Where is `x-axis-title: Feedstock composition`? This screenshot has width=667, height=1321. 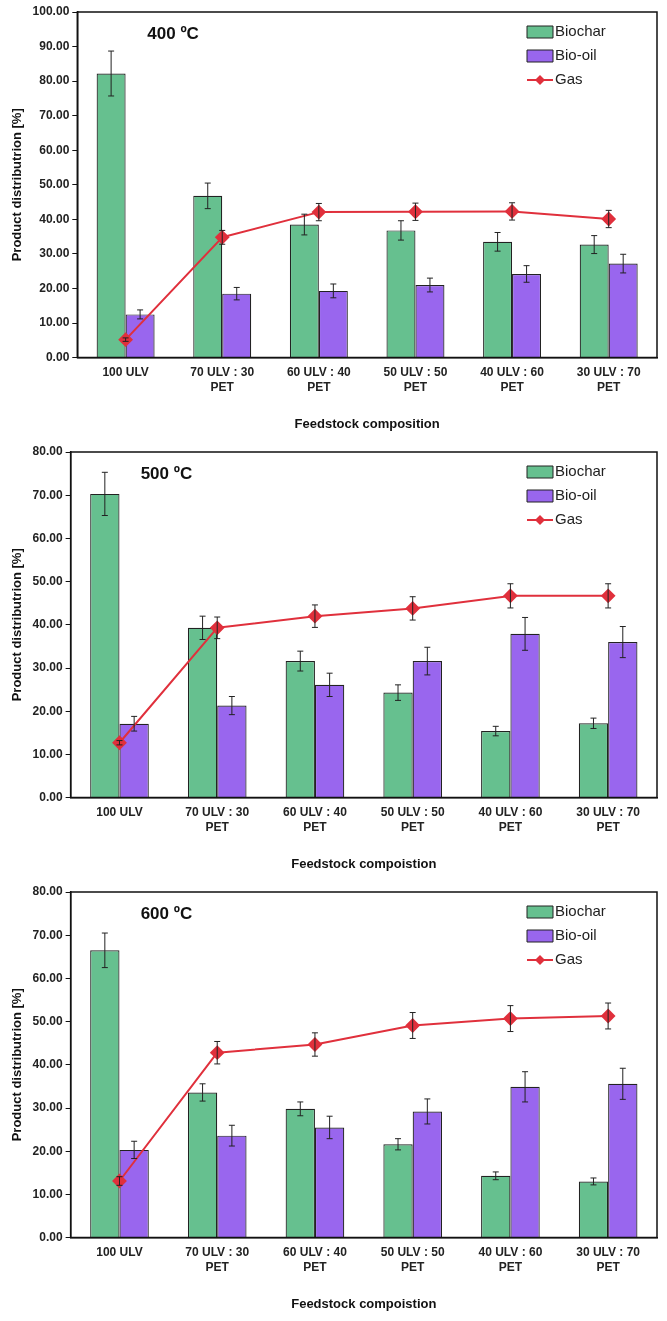
x-axis-title: Feedstock composition is located at coordinates (367, 423).